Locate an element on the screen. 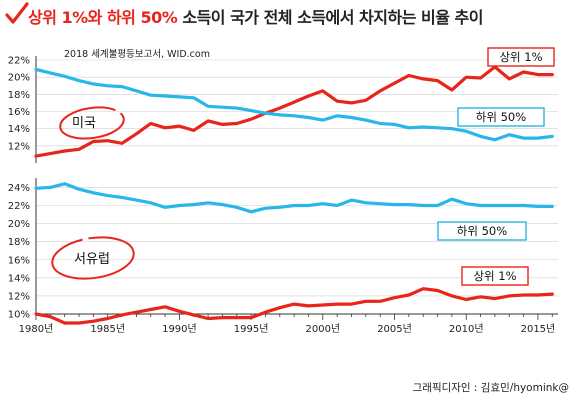  x-tick-label: 2000년 is located at coordinates (322, 329).